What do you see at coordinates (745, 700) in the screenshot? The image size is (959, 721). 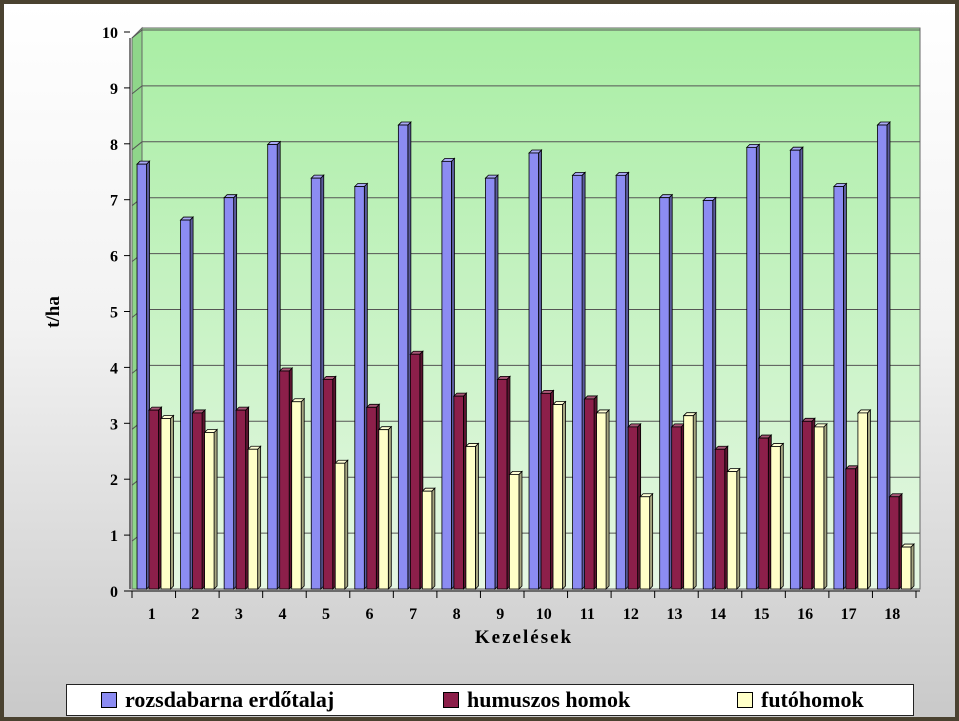 I see `legend-swatch-cream` at bounding box center [745, 700].